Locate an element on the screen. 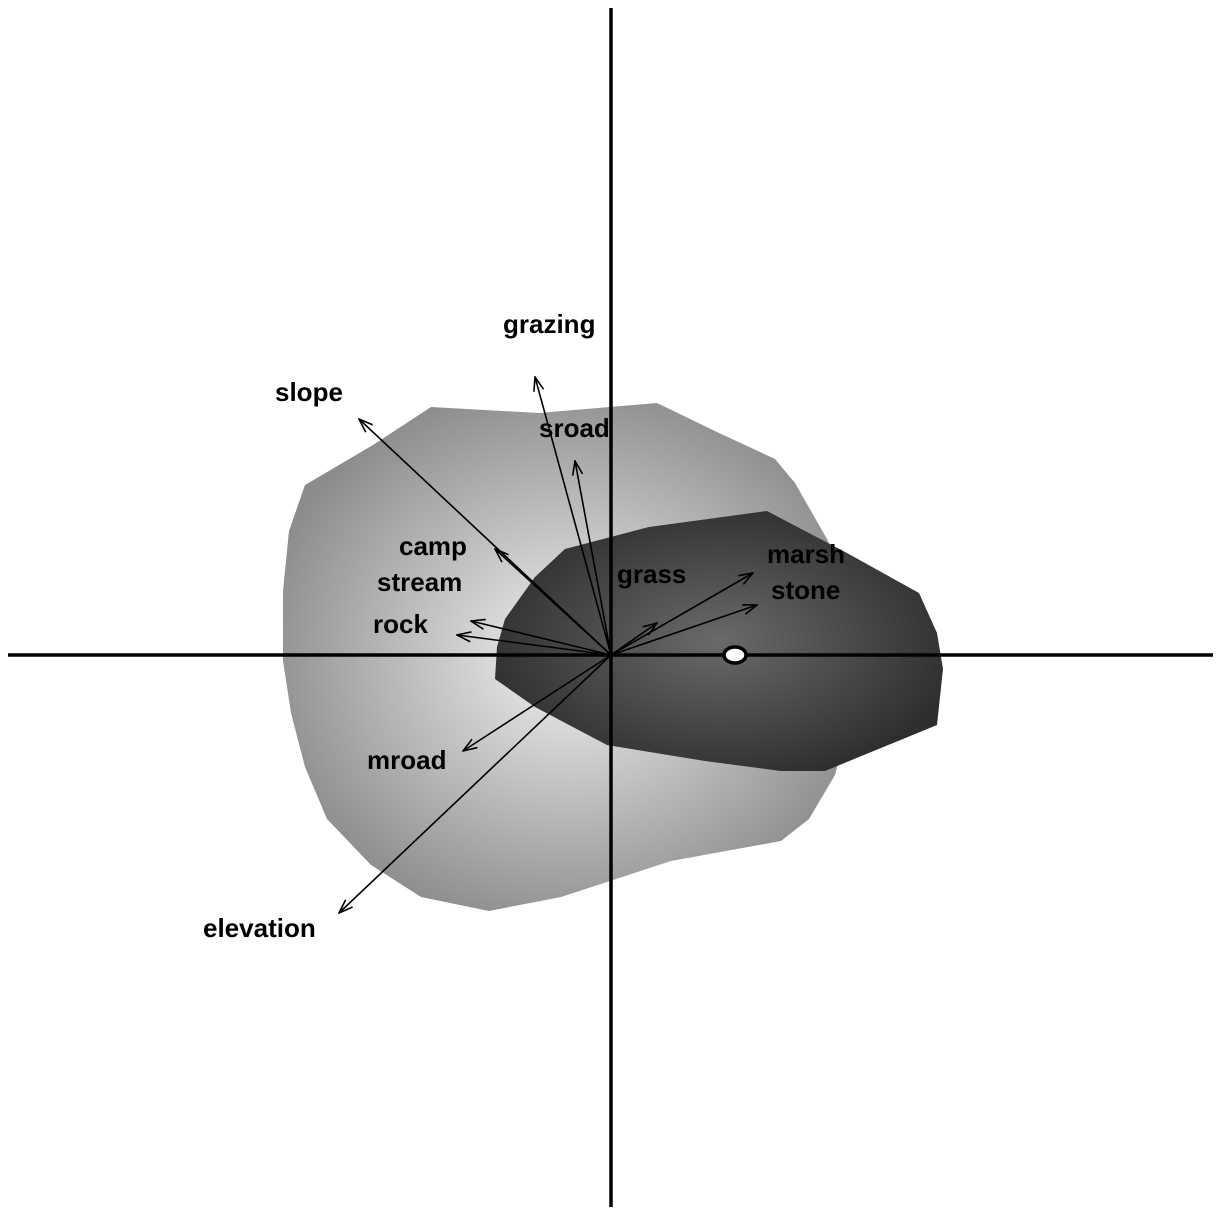 The image size is (1221, 1209). vector-arrow-marsh is located at coordinates (681, 614).